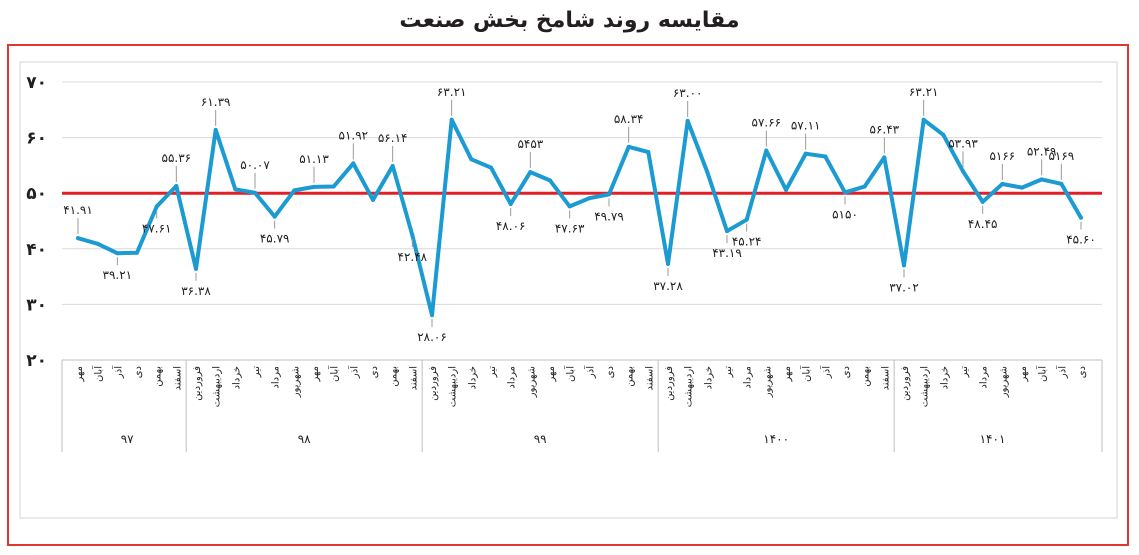  What do you see at coordinates (393, 138) in the screenshot?
I see `data-label: ۵۶.۱۴` at bounding box center [393, 138].